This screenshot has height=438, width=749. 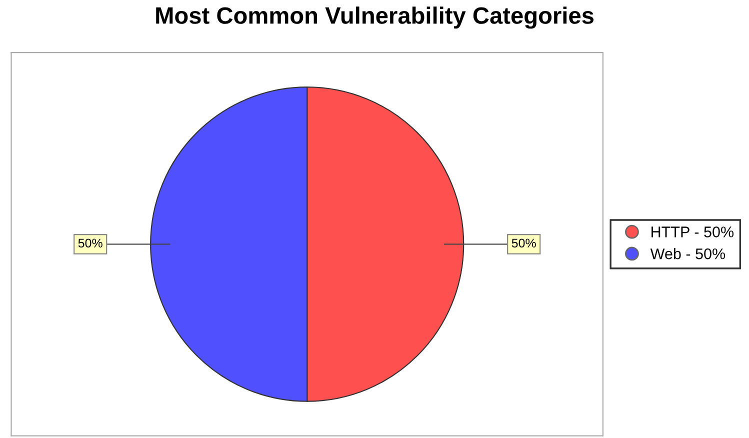 What do you see at coordinates (375, 17) in the screenshot?
I see `chart-title: Most Common Vulnerability Categories` at bounding box center [375, 17].